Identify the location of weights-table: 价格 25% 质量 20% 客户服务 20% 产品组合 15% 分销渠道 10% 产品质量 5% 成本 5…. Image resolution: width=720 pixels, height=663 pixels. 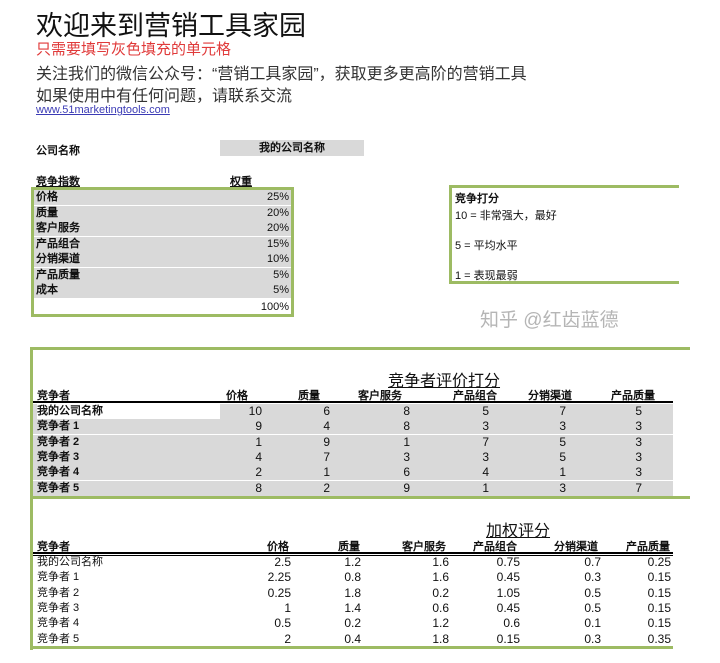
(162, 252).